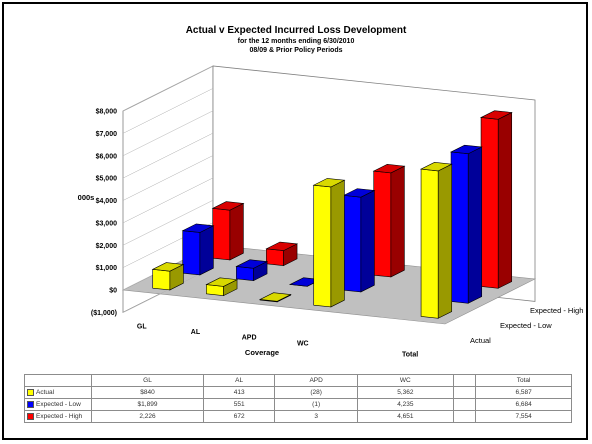  Describe the element at coordinates (252, 270) in the screenshot. I see `bar-expected-low-al` at that location.